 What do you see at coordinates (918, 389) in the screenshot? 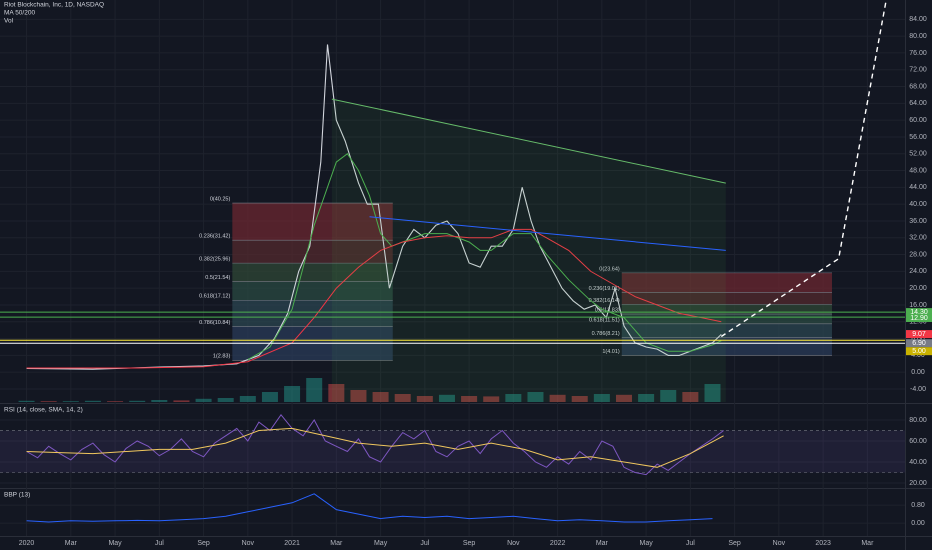
I see `y-tick-label: -4.00` at bounding box center [918, 389].